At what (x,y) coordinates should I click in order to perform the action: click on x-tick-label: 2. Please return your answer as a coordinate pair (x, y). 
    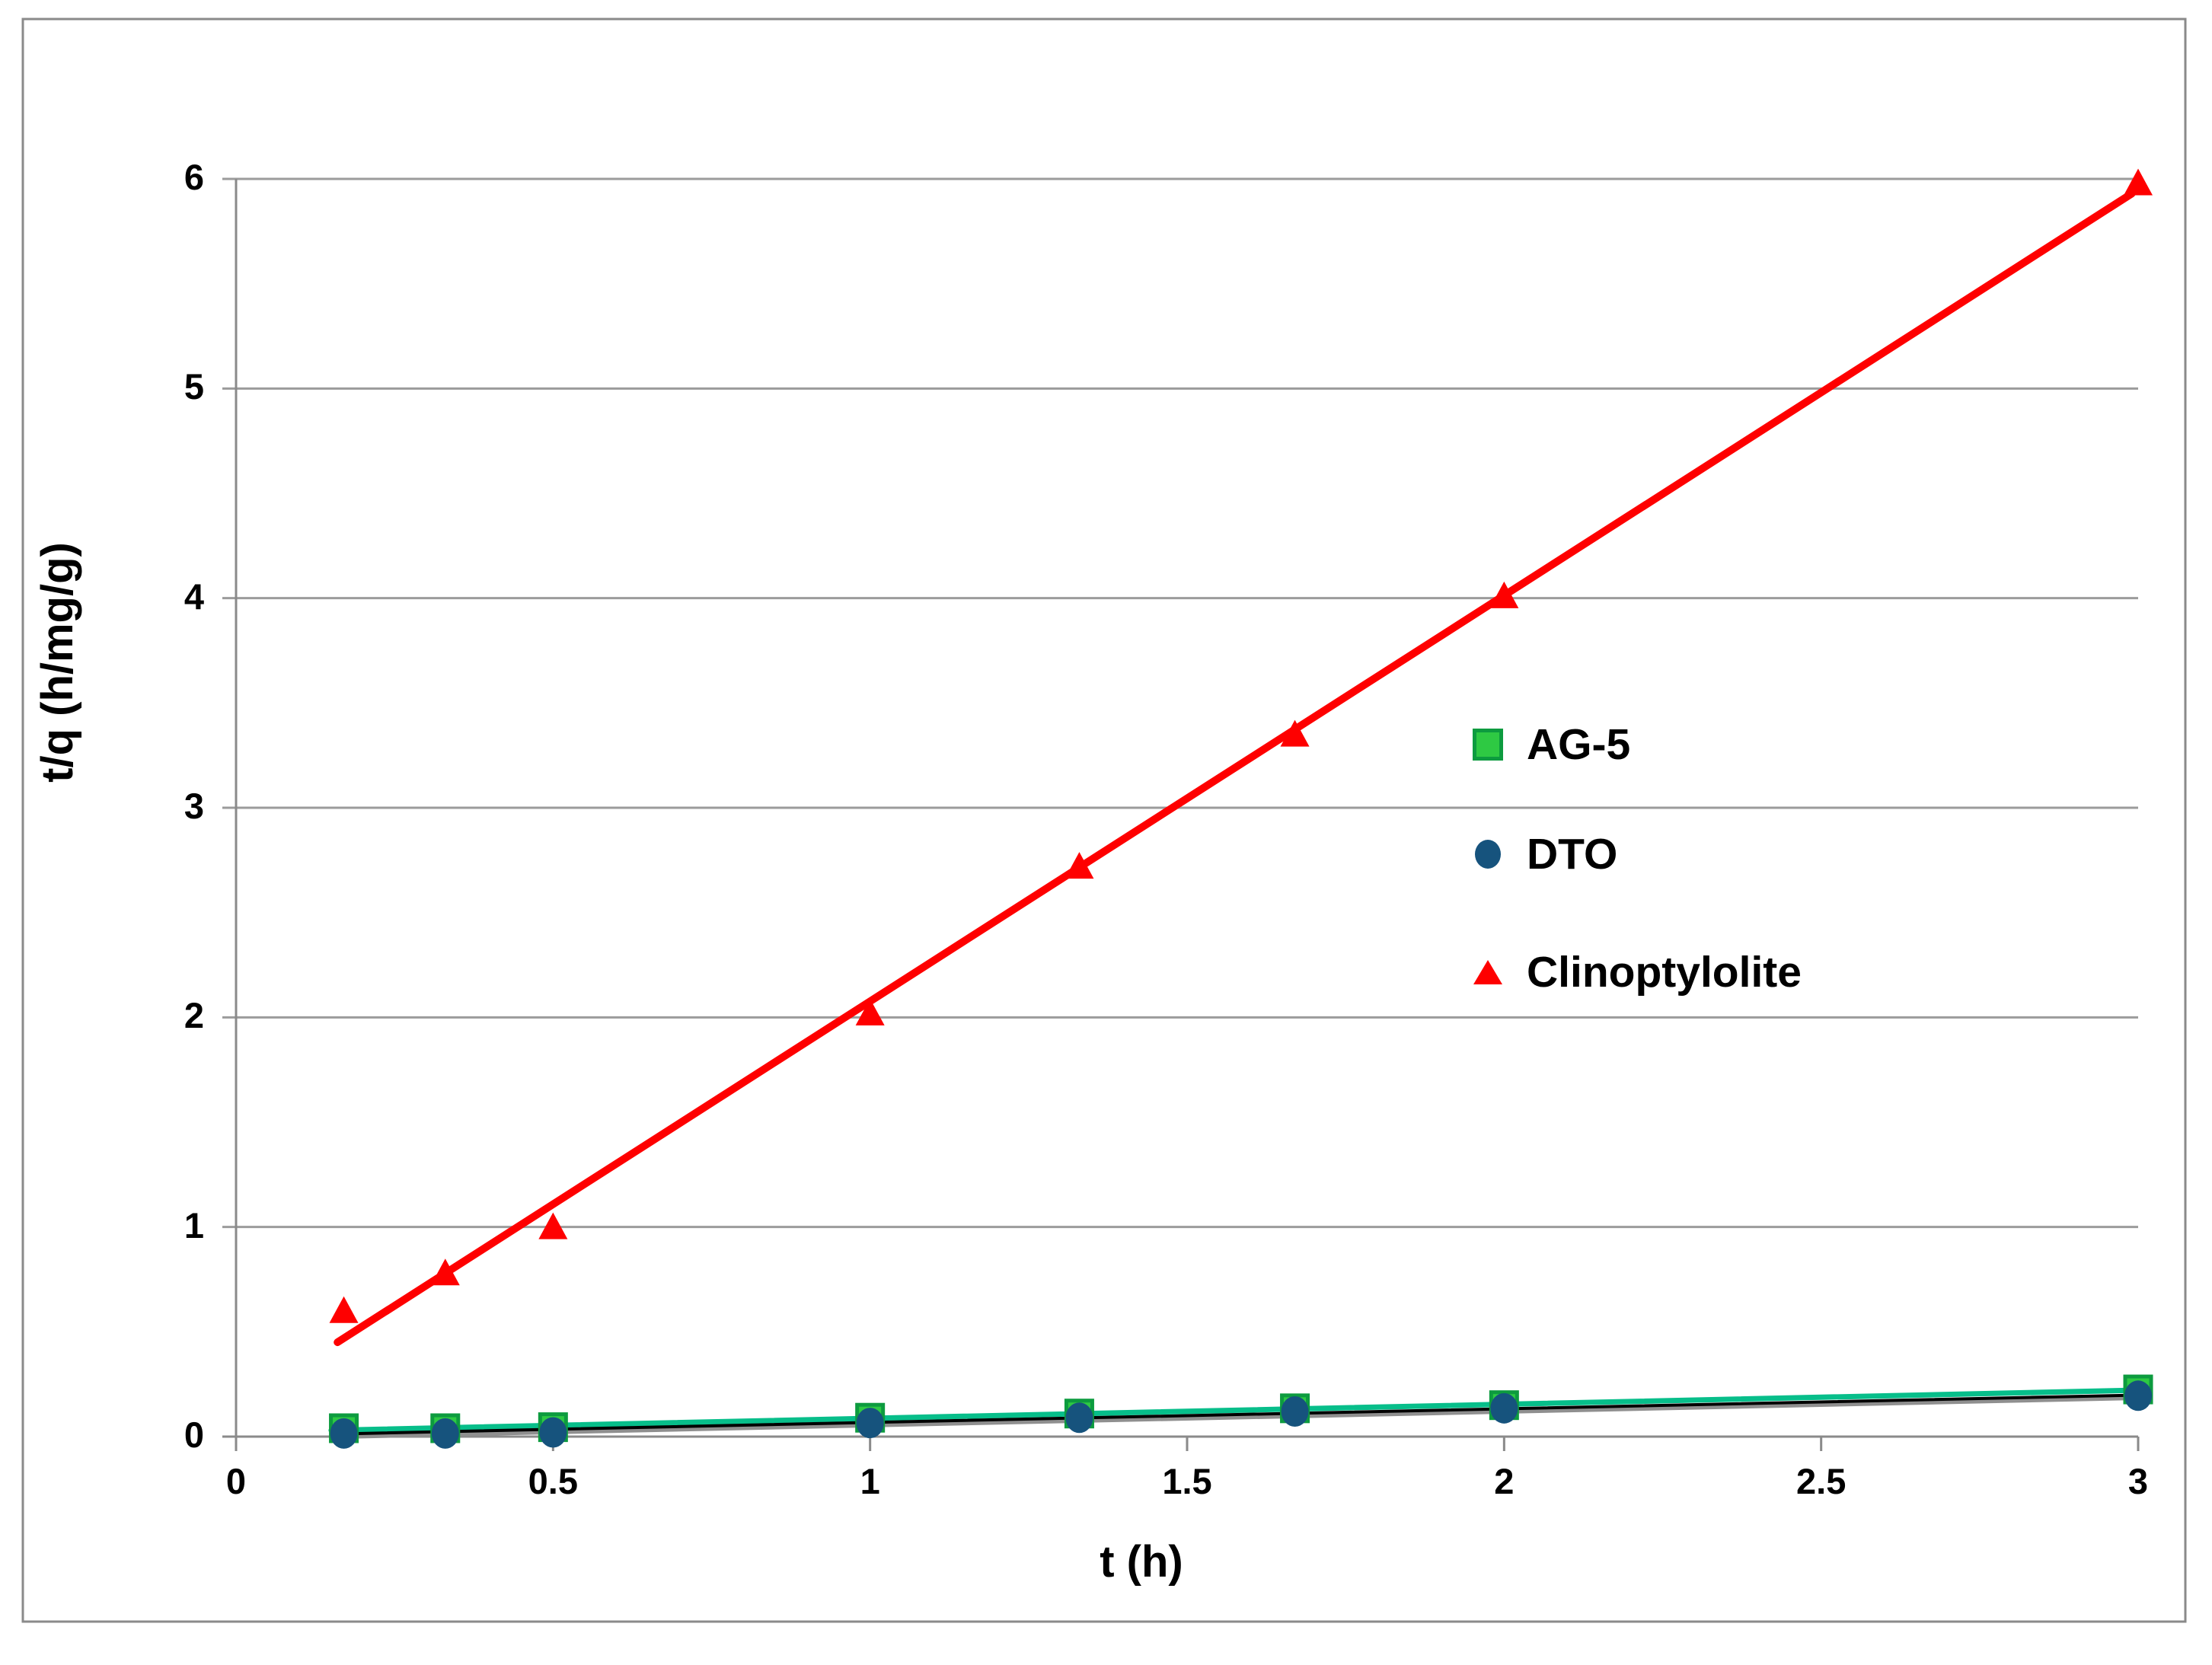
    Looking at the image, I should click on (1504, 1481).